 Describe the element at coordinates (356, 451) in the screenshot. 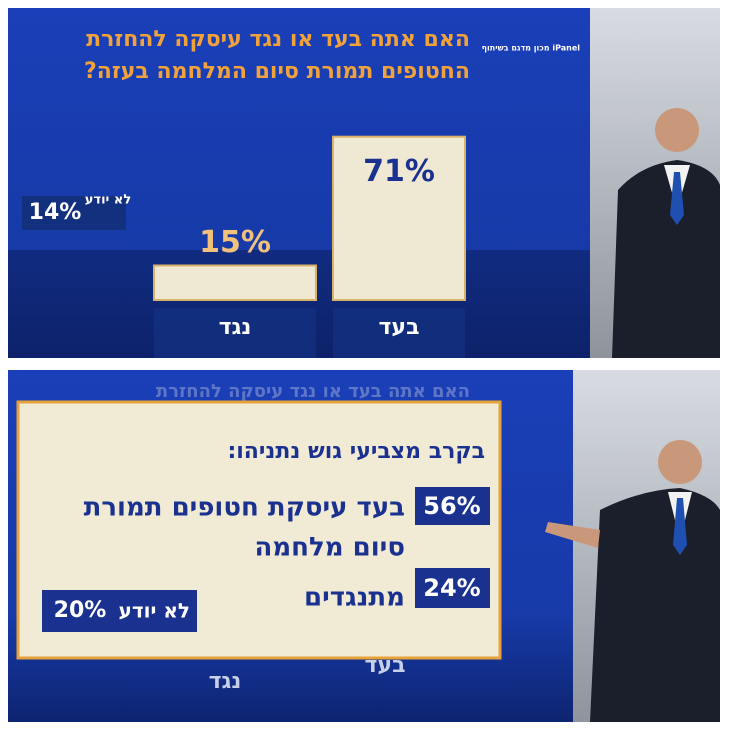

I see `panel-header: בקרב מצביעי גוש נתניהו:` at that location.